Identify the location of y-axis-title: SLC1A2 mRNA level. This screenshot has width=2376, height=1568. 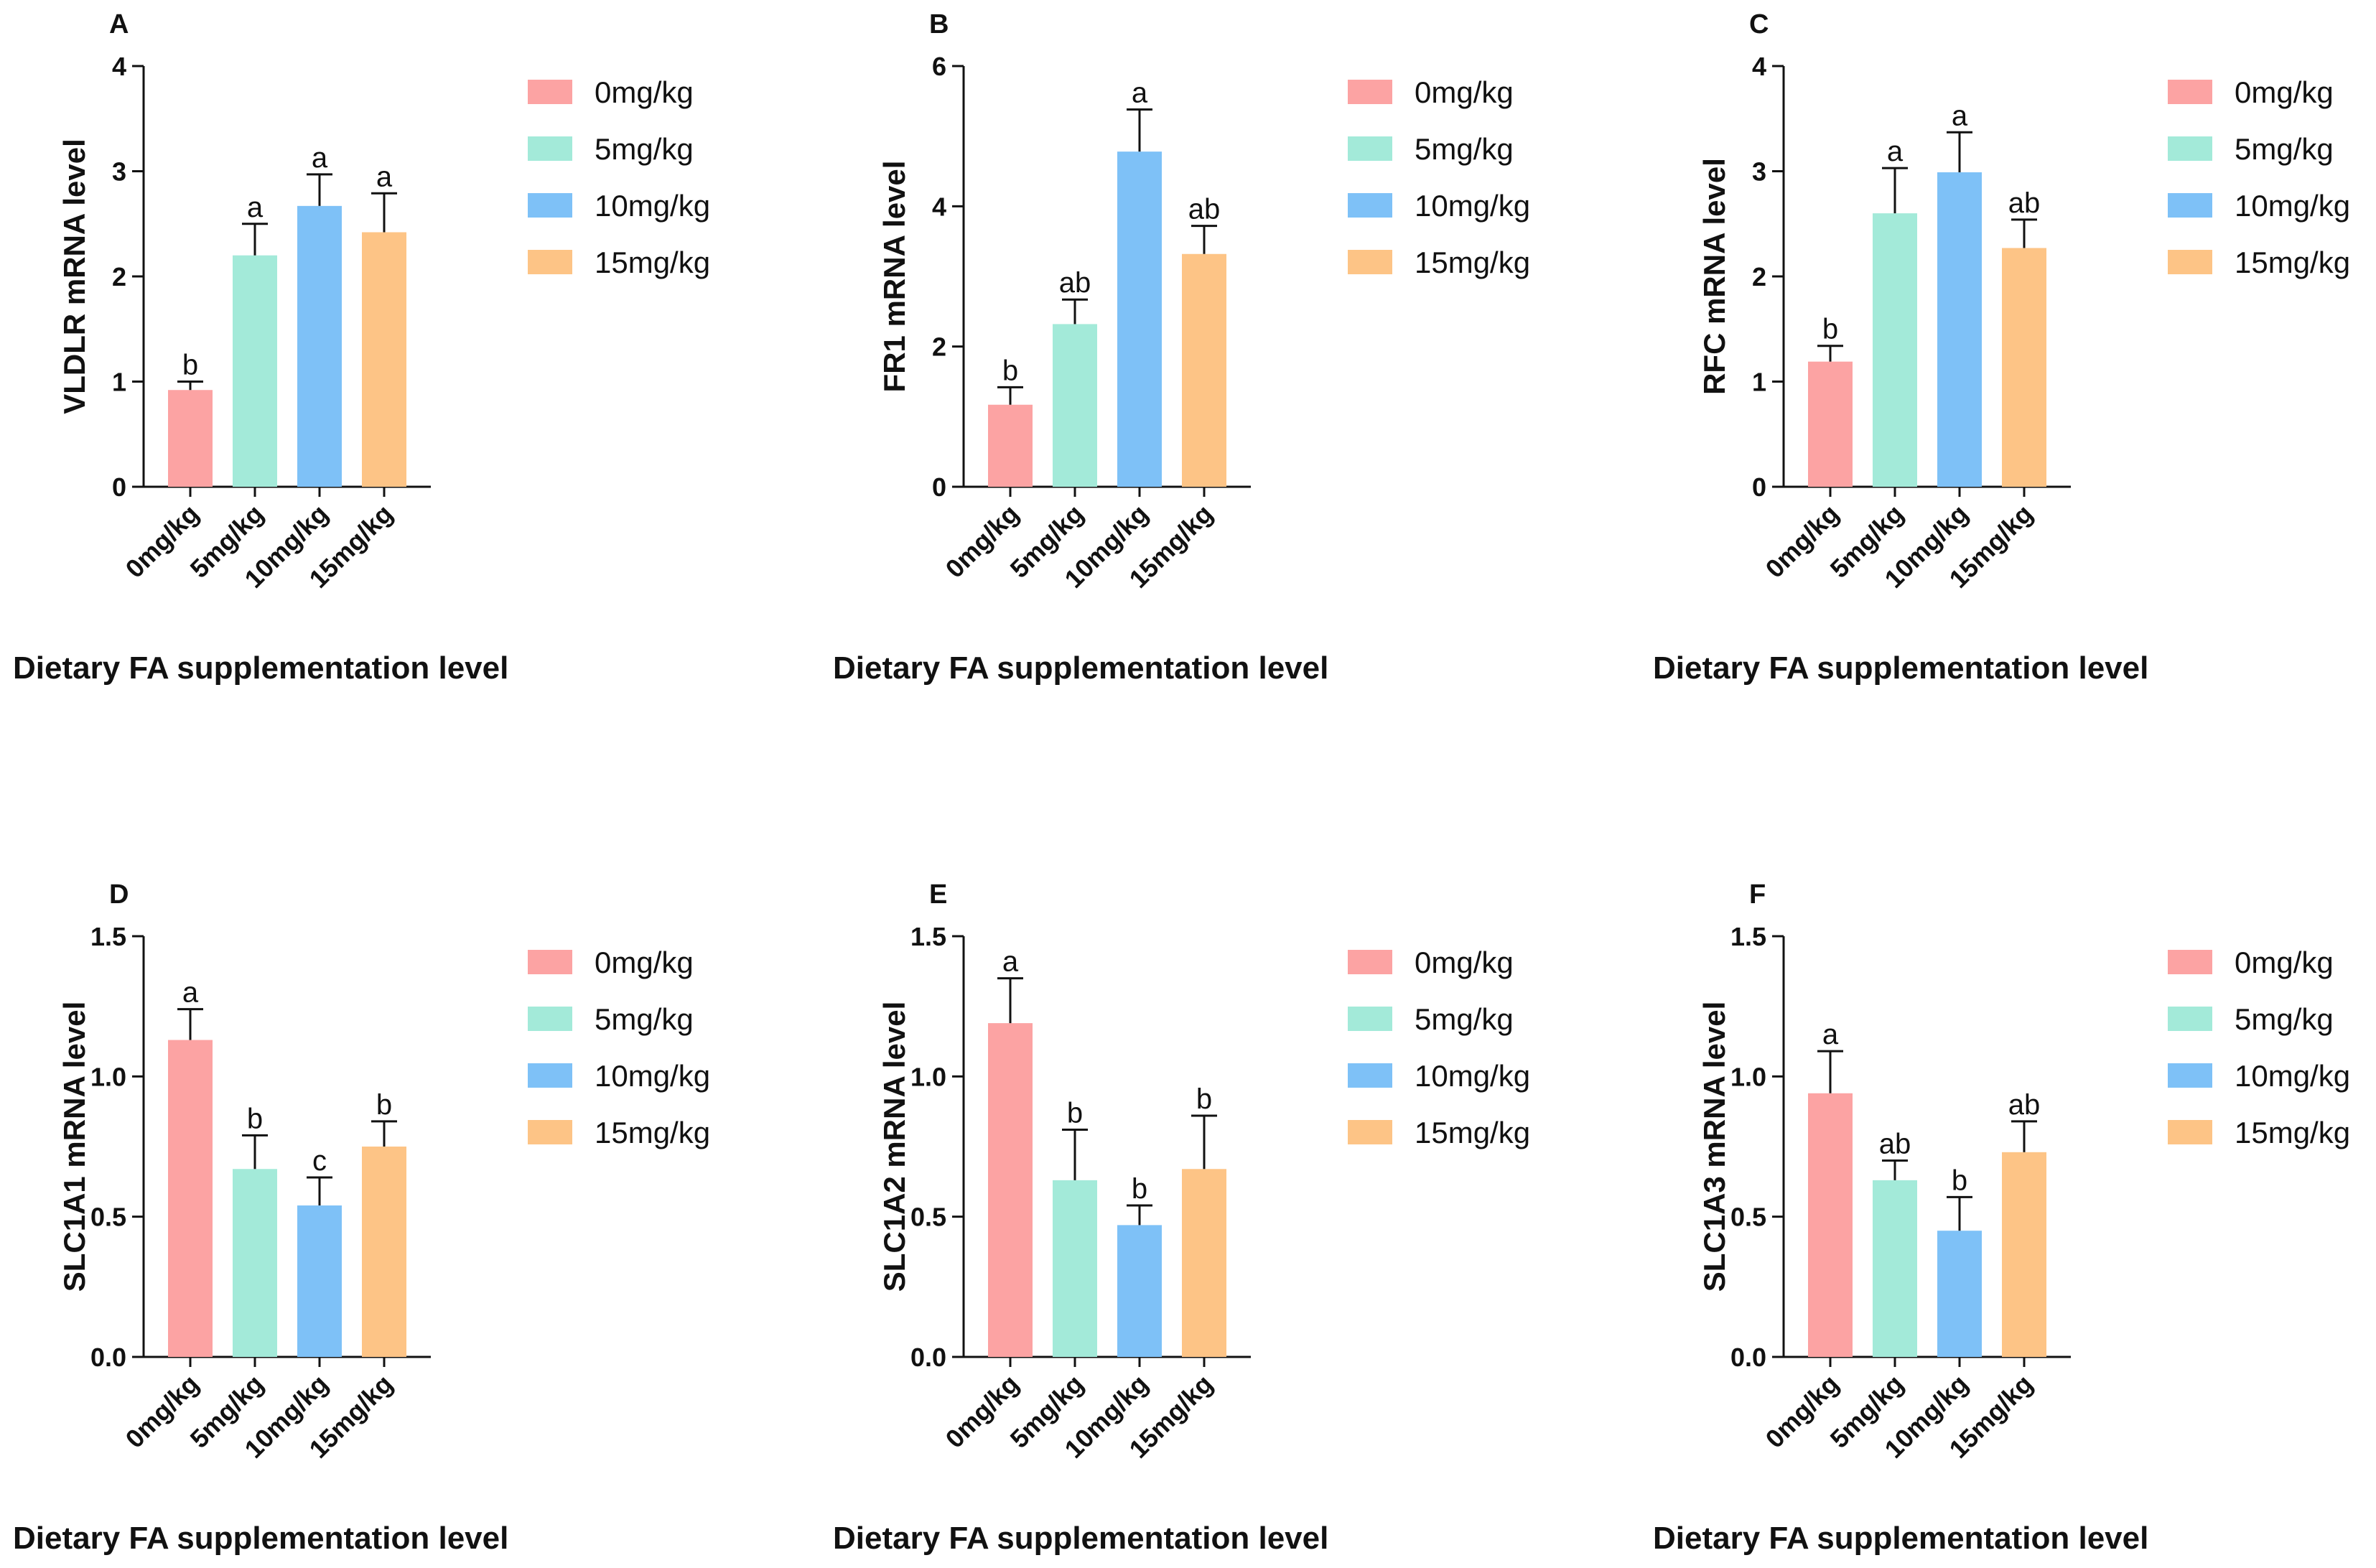
(894, 1147).